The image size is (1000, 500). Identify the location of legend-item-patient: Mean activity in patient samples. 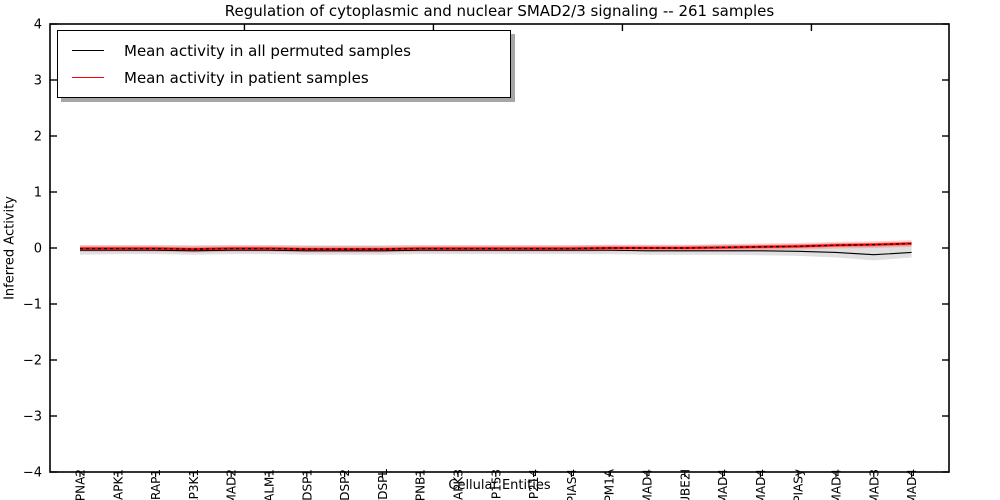
(284, 77).